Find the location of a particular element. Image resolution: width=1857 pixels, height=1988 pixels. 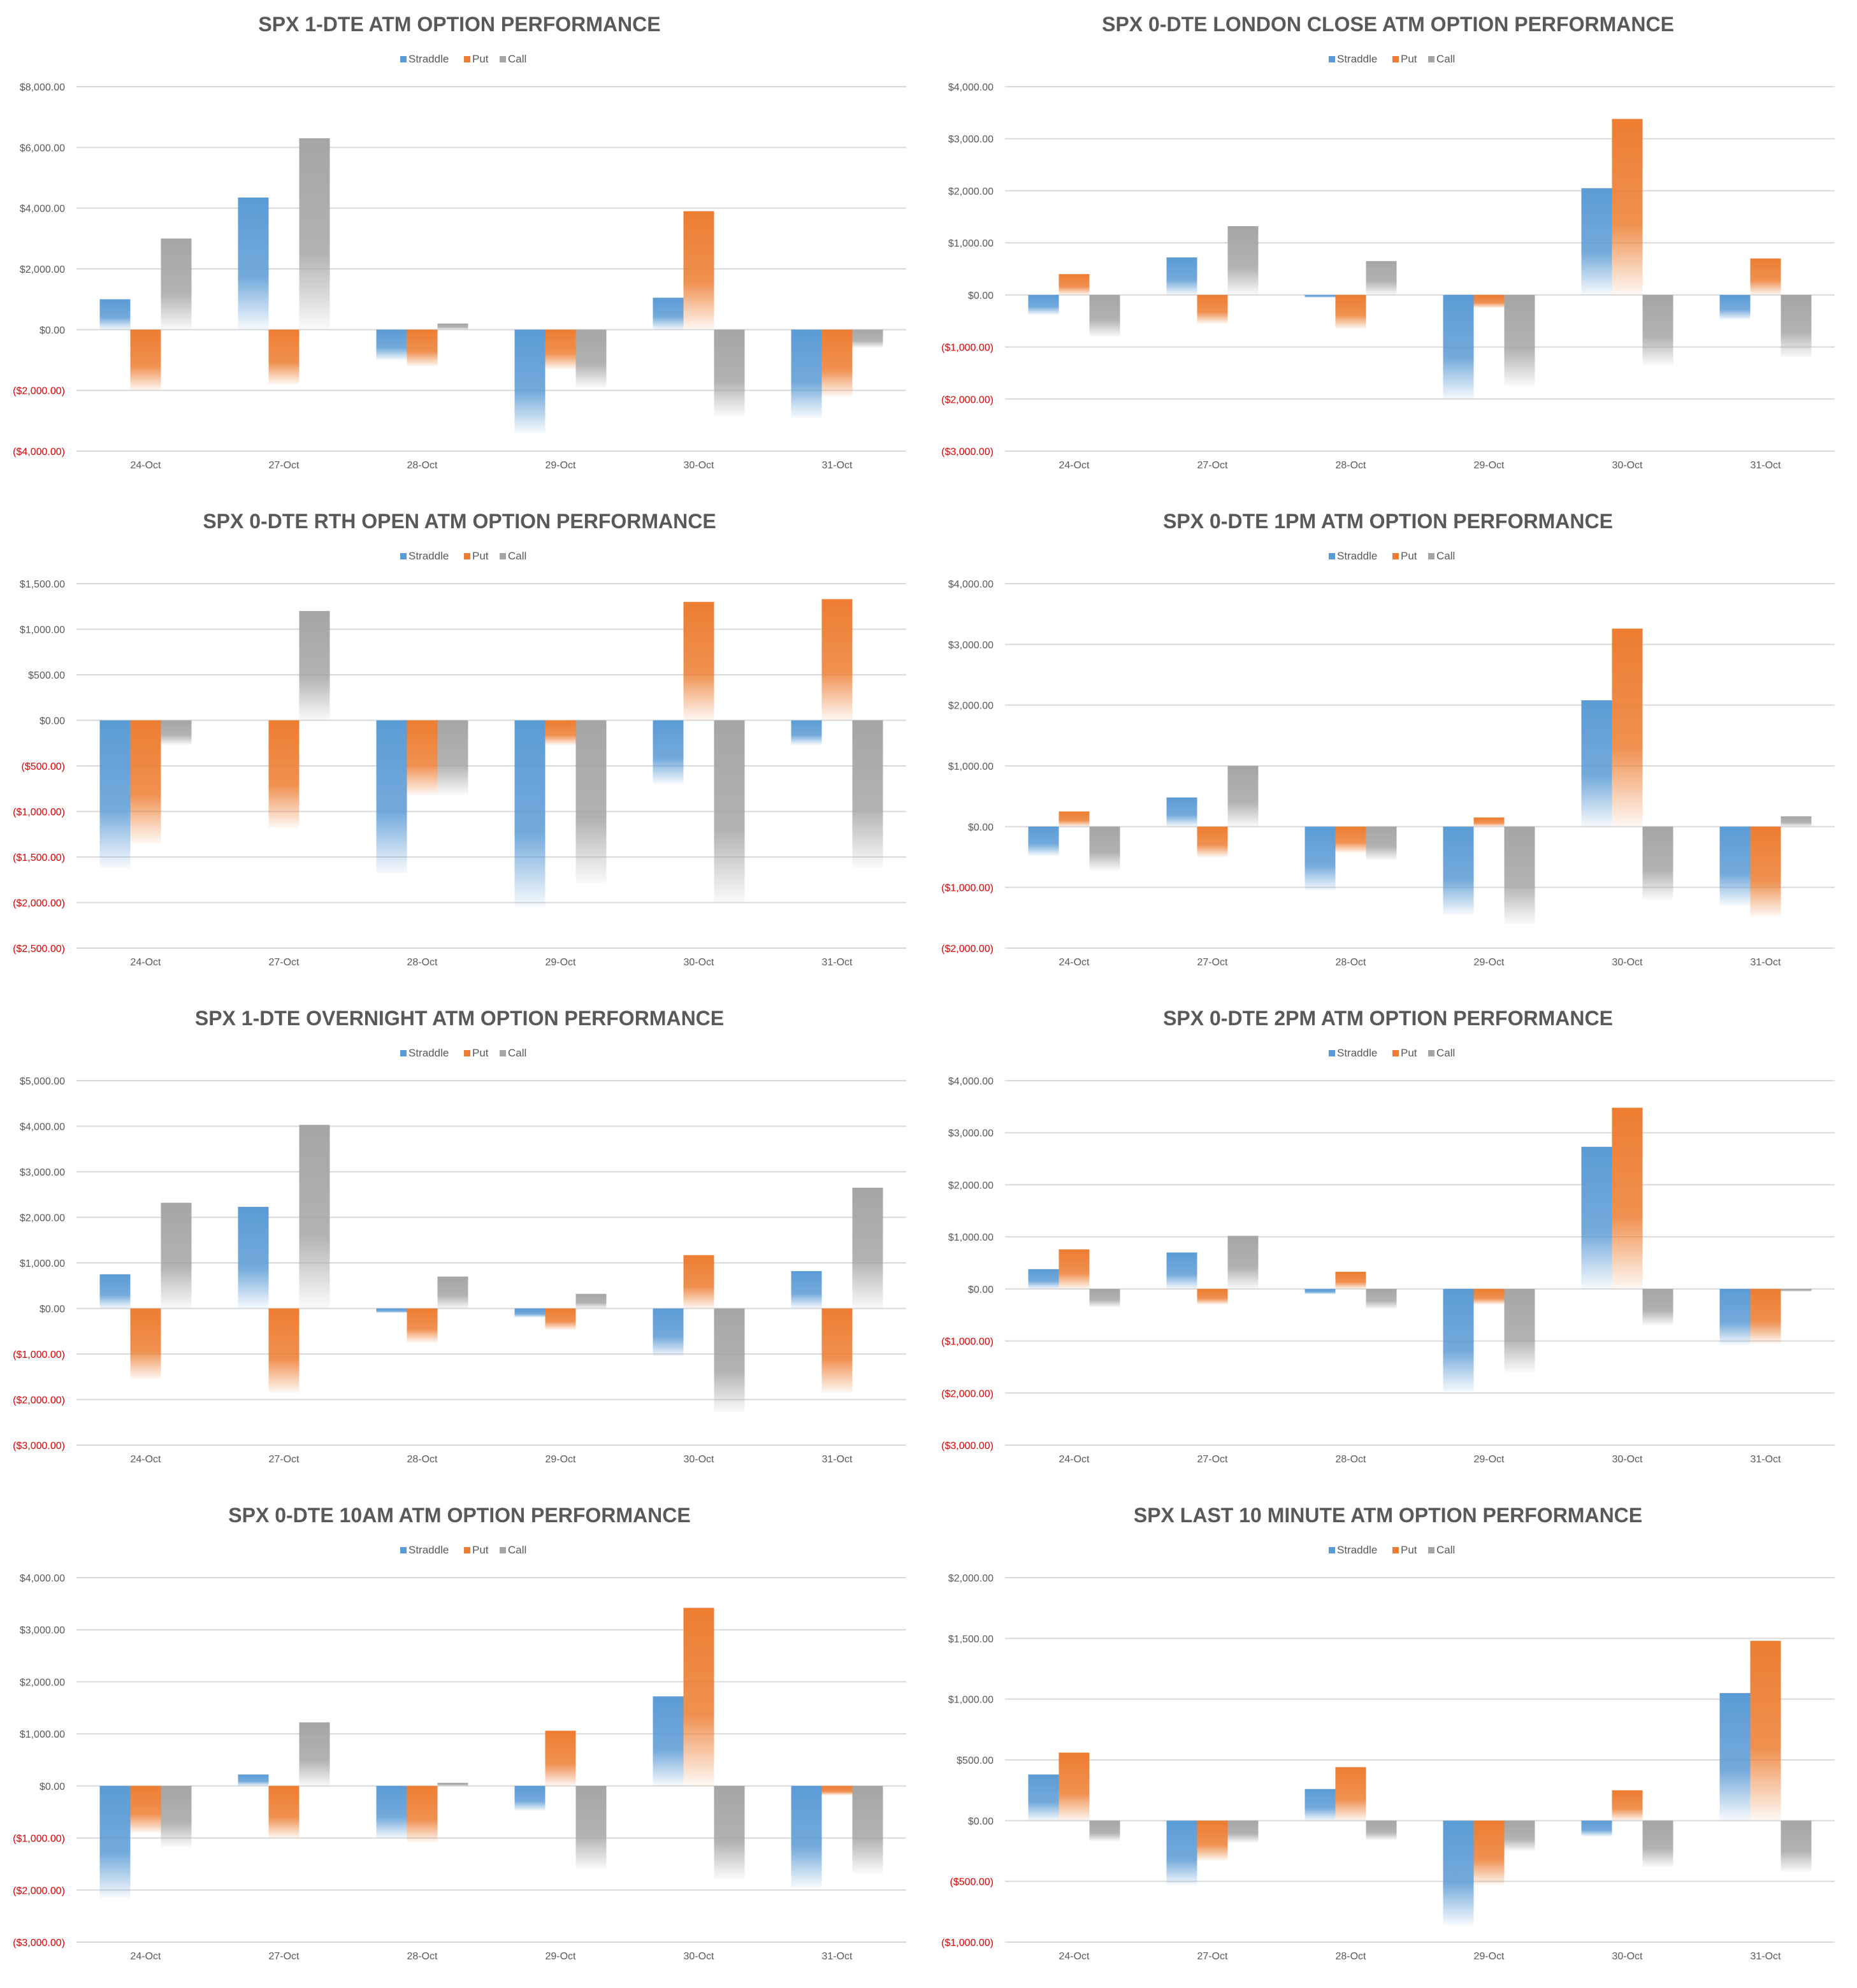

bar-put-31-oct is located at coordinates (837, 363).